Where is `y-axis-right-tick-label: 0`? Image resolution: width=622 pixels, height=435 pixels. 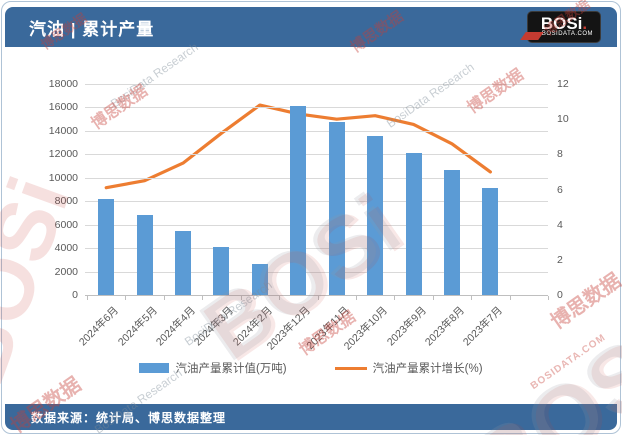 y-axis-right-tick-label: 0 is located at coordinates (560, 295).